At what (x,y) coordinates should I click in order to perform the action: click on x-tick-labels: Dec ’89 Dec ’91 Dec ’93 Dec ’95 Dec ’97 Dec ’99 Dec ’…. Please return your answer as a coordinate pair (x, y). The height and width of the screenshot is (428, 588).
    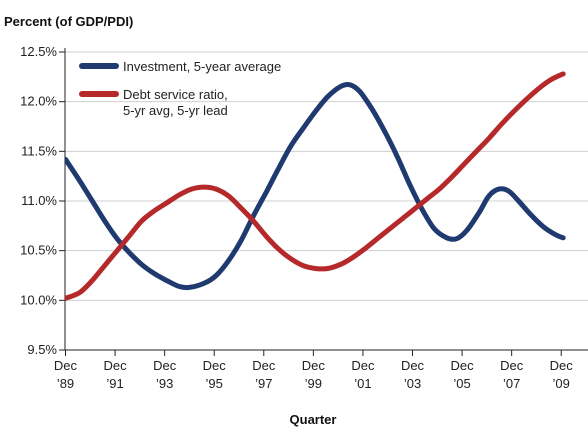
    Looking at the image, I should click on (313, 374).